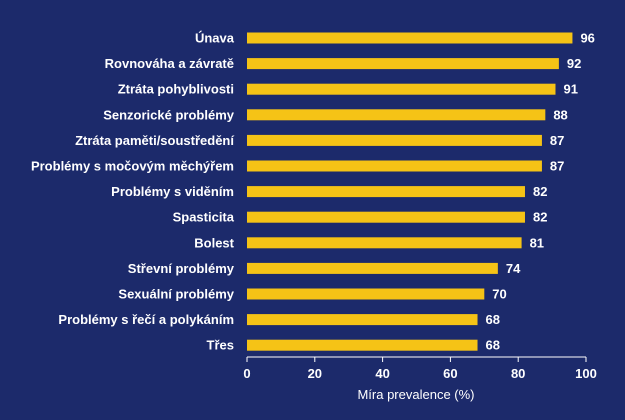  Describe the element at coordinates (499, 294) in the screenshot. I see `value-label: 70` at that location.